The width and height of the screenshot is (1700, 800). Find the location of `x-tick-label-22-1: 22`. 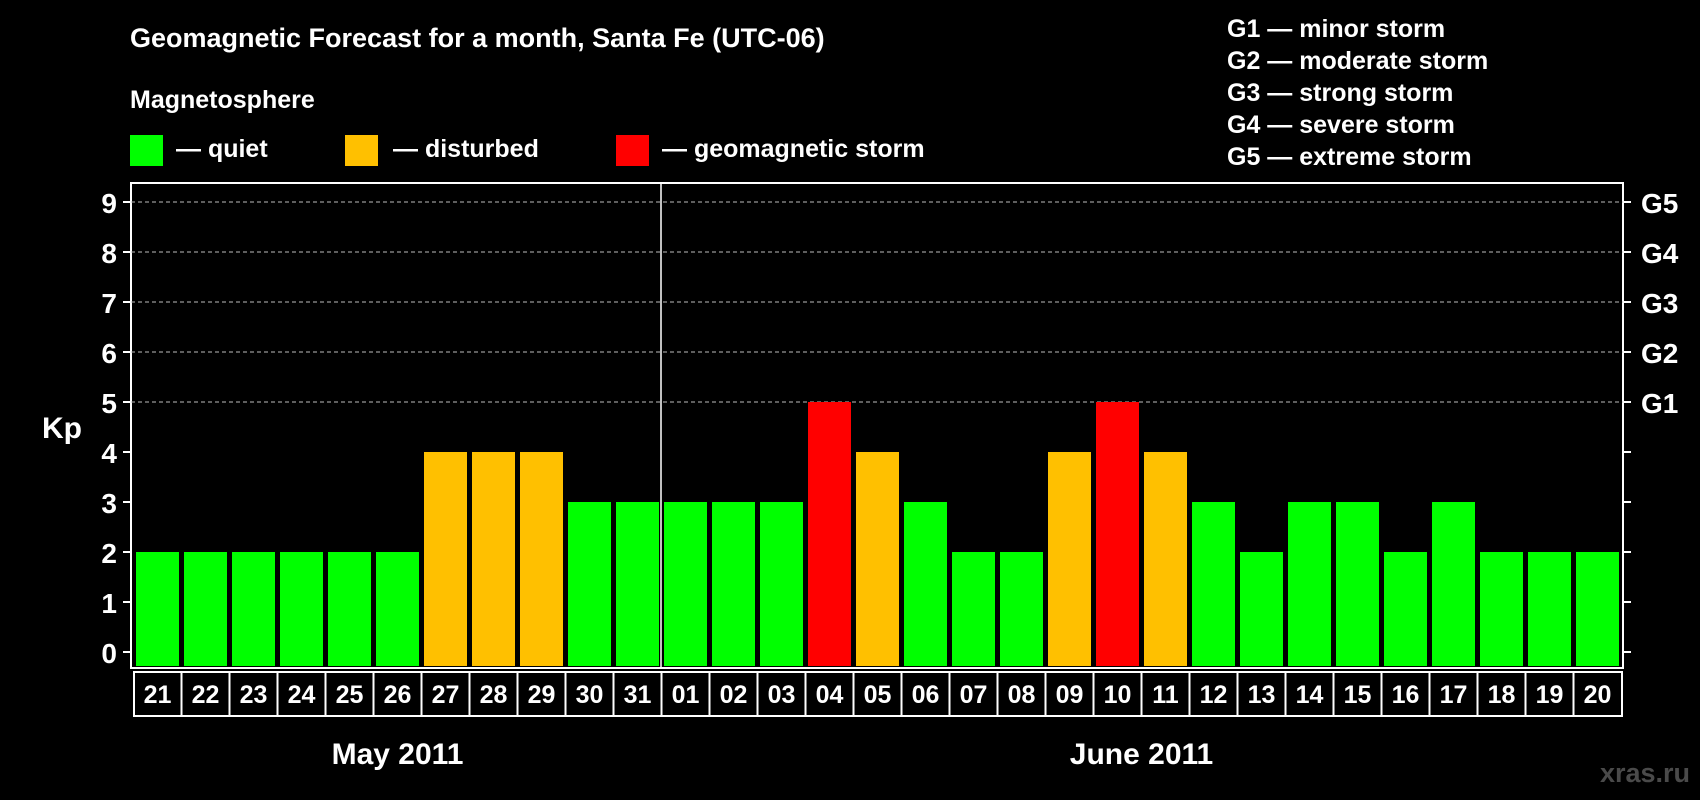

x-tick-label-22-1: 22 is located at coordinates (206, 695).